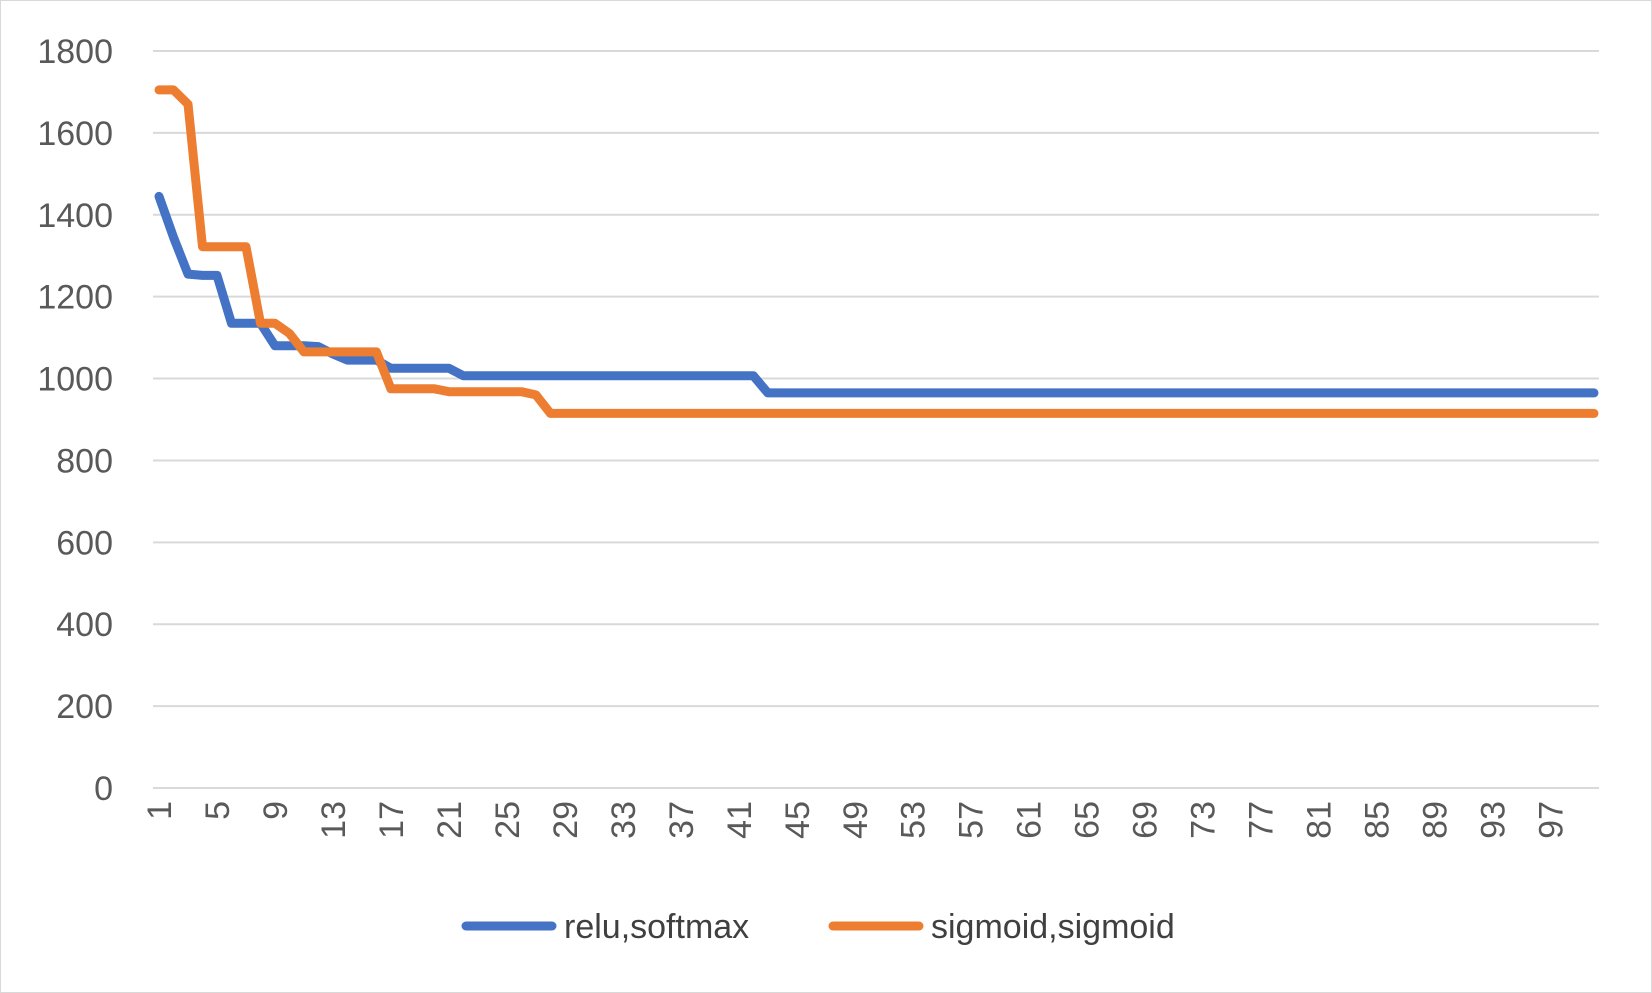 The width and height of the screenshot is (1652, 993). Describe the element at coordinates (1436, 820) in the screenshot. I see `x-tick-label: 89` at that location.